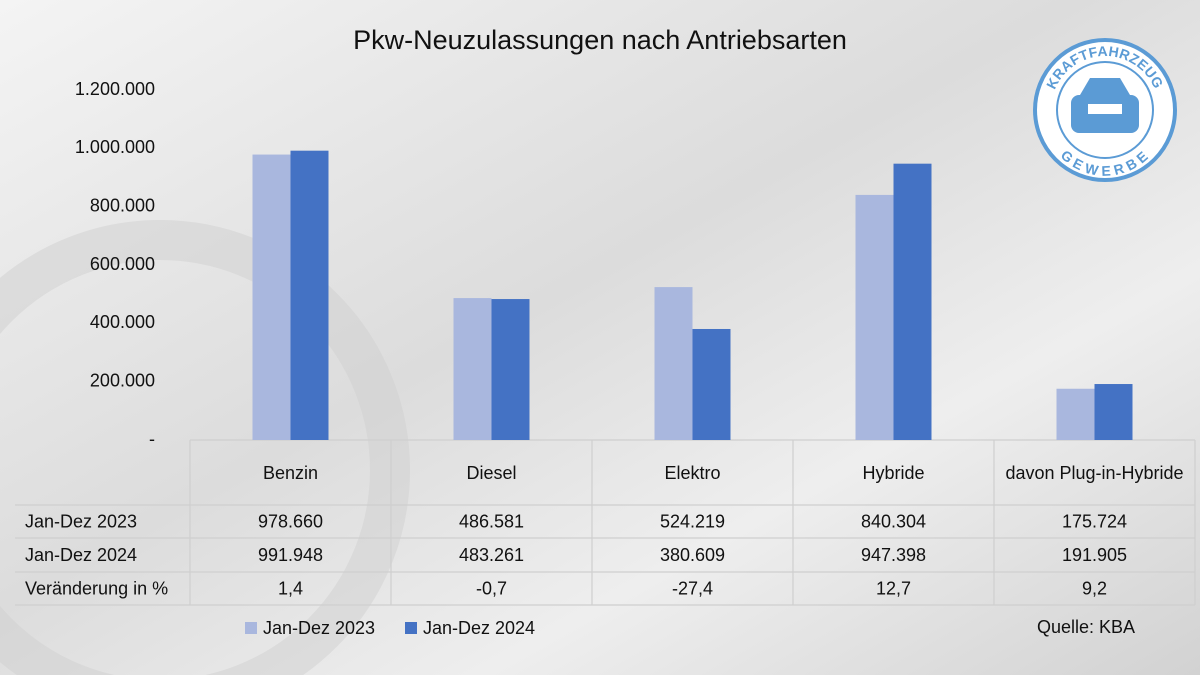  What do you see at coordinates (290, 521) in the screenshot?
I see `table-value: 978.660` at bounding box center [290, 521].